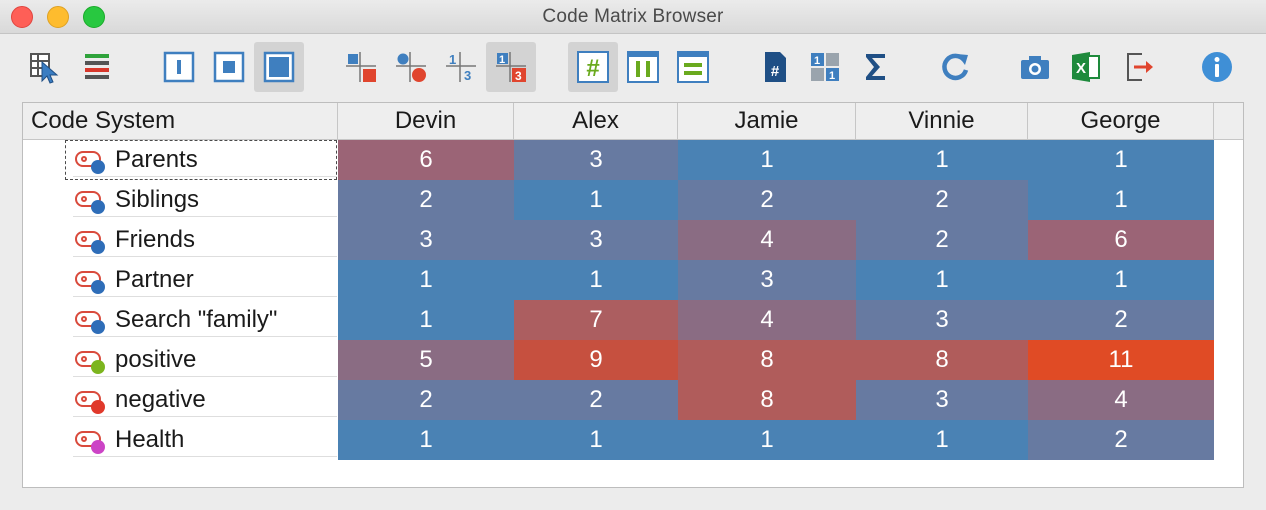 This screenshot has width=1266, height=510. What do you see at coordinates (942, 121) in the screenshot?
I see `column-header-vinnie: Vinnie` at bounding box center [942, 121].